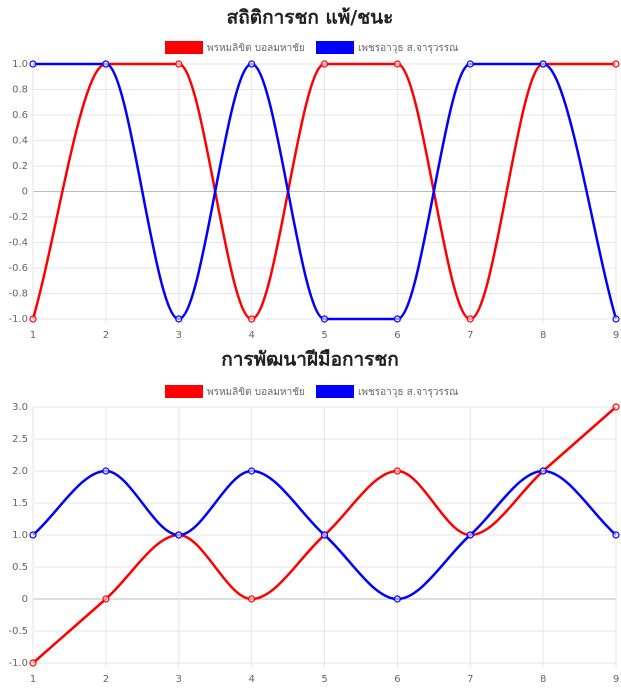 Image resolution: width=621 pixels, height=693 pixels. What do you see at coordinates (310, 18) in the screenshot?
I see `chart-title: สถิติการชก แพ้/ชนะ` at bounding box center [310, 18].